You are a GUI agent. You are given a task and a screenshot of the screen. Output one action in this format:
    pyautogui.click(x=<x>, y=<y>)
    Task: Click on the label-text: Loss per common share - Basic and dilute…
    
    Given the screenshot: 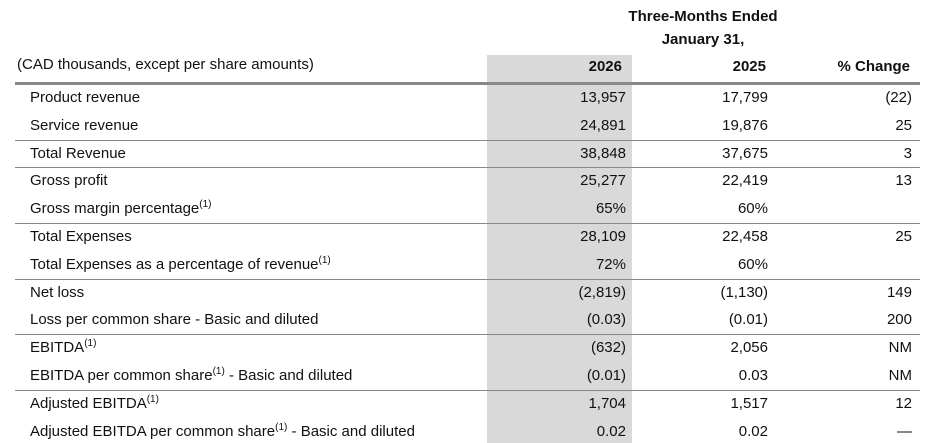 What is the action you would take?
    pyautogui.click(x=174, y=319)
    